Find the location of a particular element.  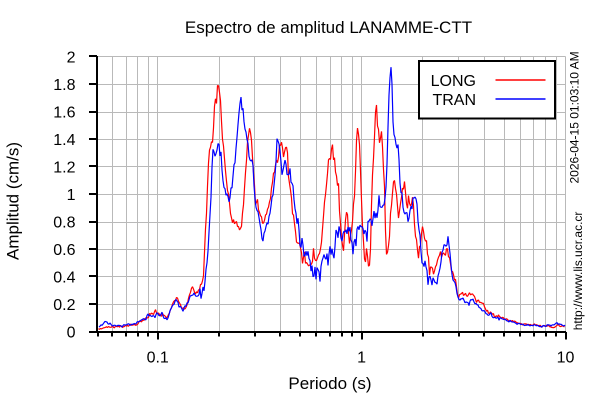

svg-text: 1.8 is located at coordinates (64, 85).